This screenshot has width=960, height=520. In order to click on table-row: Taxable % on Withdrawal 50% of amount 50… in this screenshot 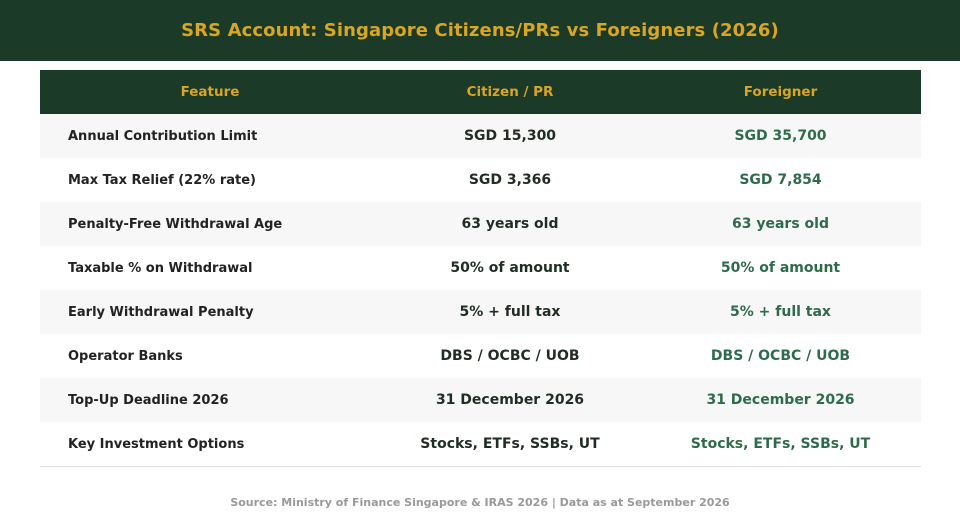, I will do `click(480, 268)`.